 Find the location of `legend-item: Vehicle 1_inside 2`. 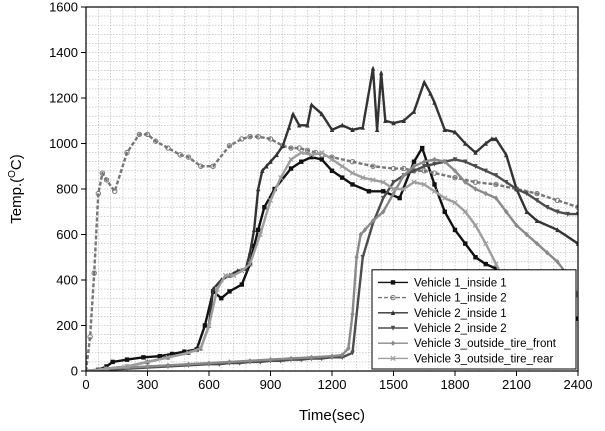

legend-item: Vehicle 1_inside 2 is located at coordinates (442, 299).